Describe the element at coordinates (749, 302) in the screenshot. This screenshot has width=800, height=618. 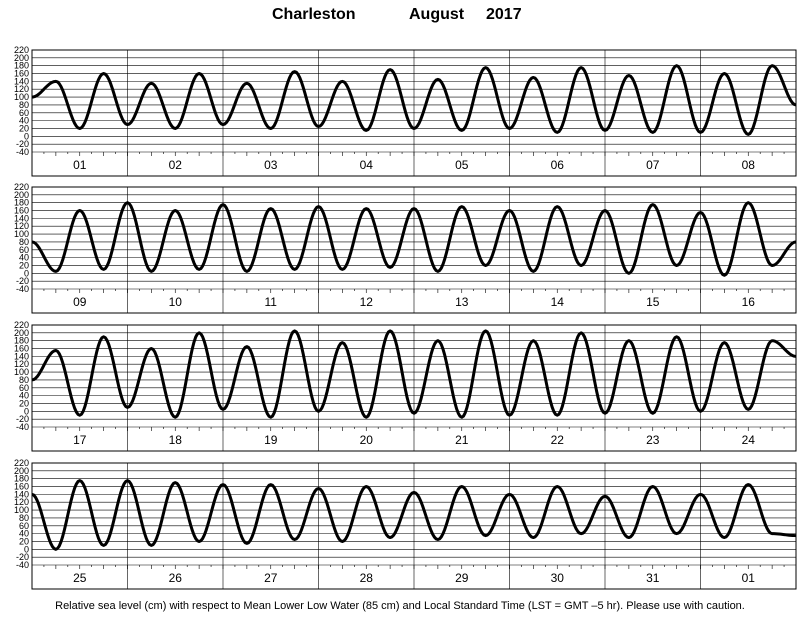
I see `day-label: 16` at that location.